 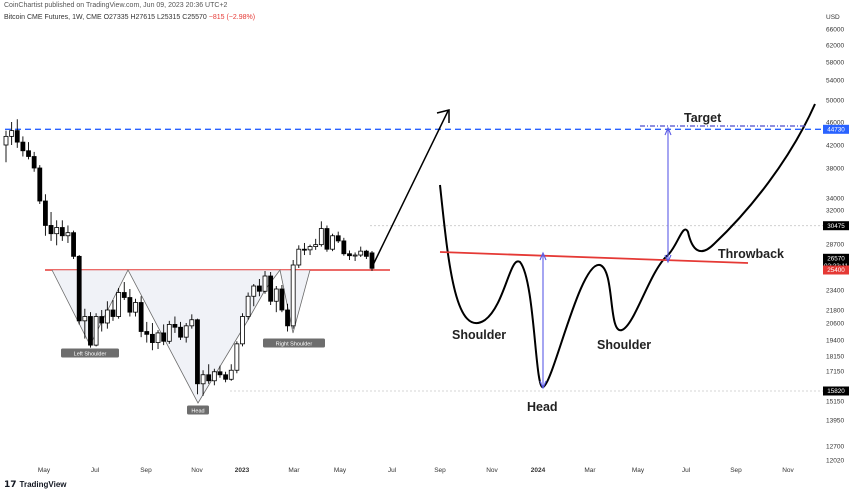 I want to click on tradingview-logo: 𝟭𝟳 TradingView, so click(x=35, y=484).